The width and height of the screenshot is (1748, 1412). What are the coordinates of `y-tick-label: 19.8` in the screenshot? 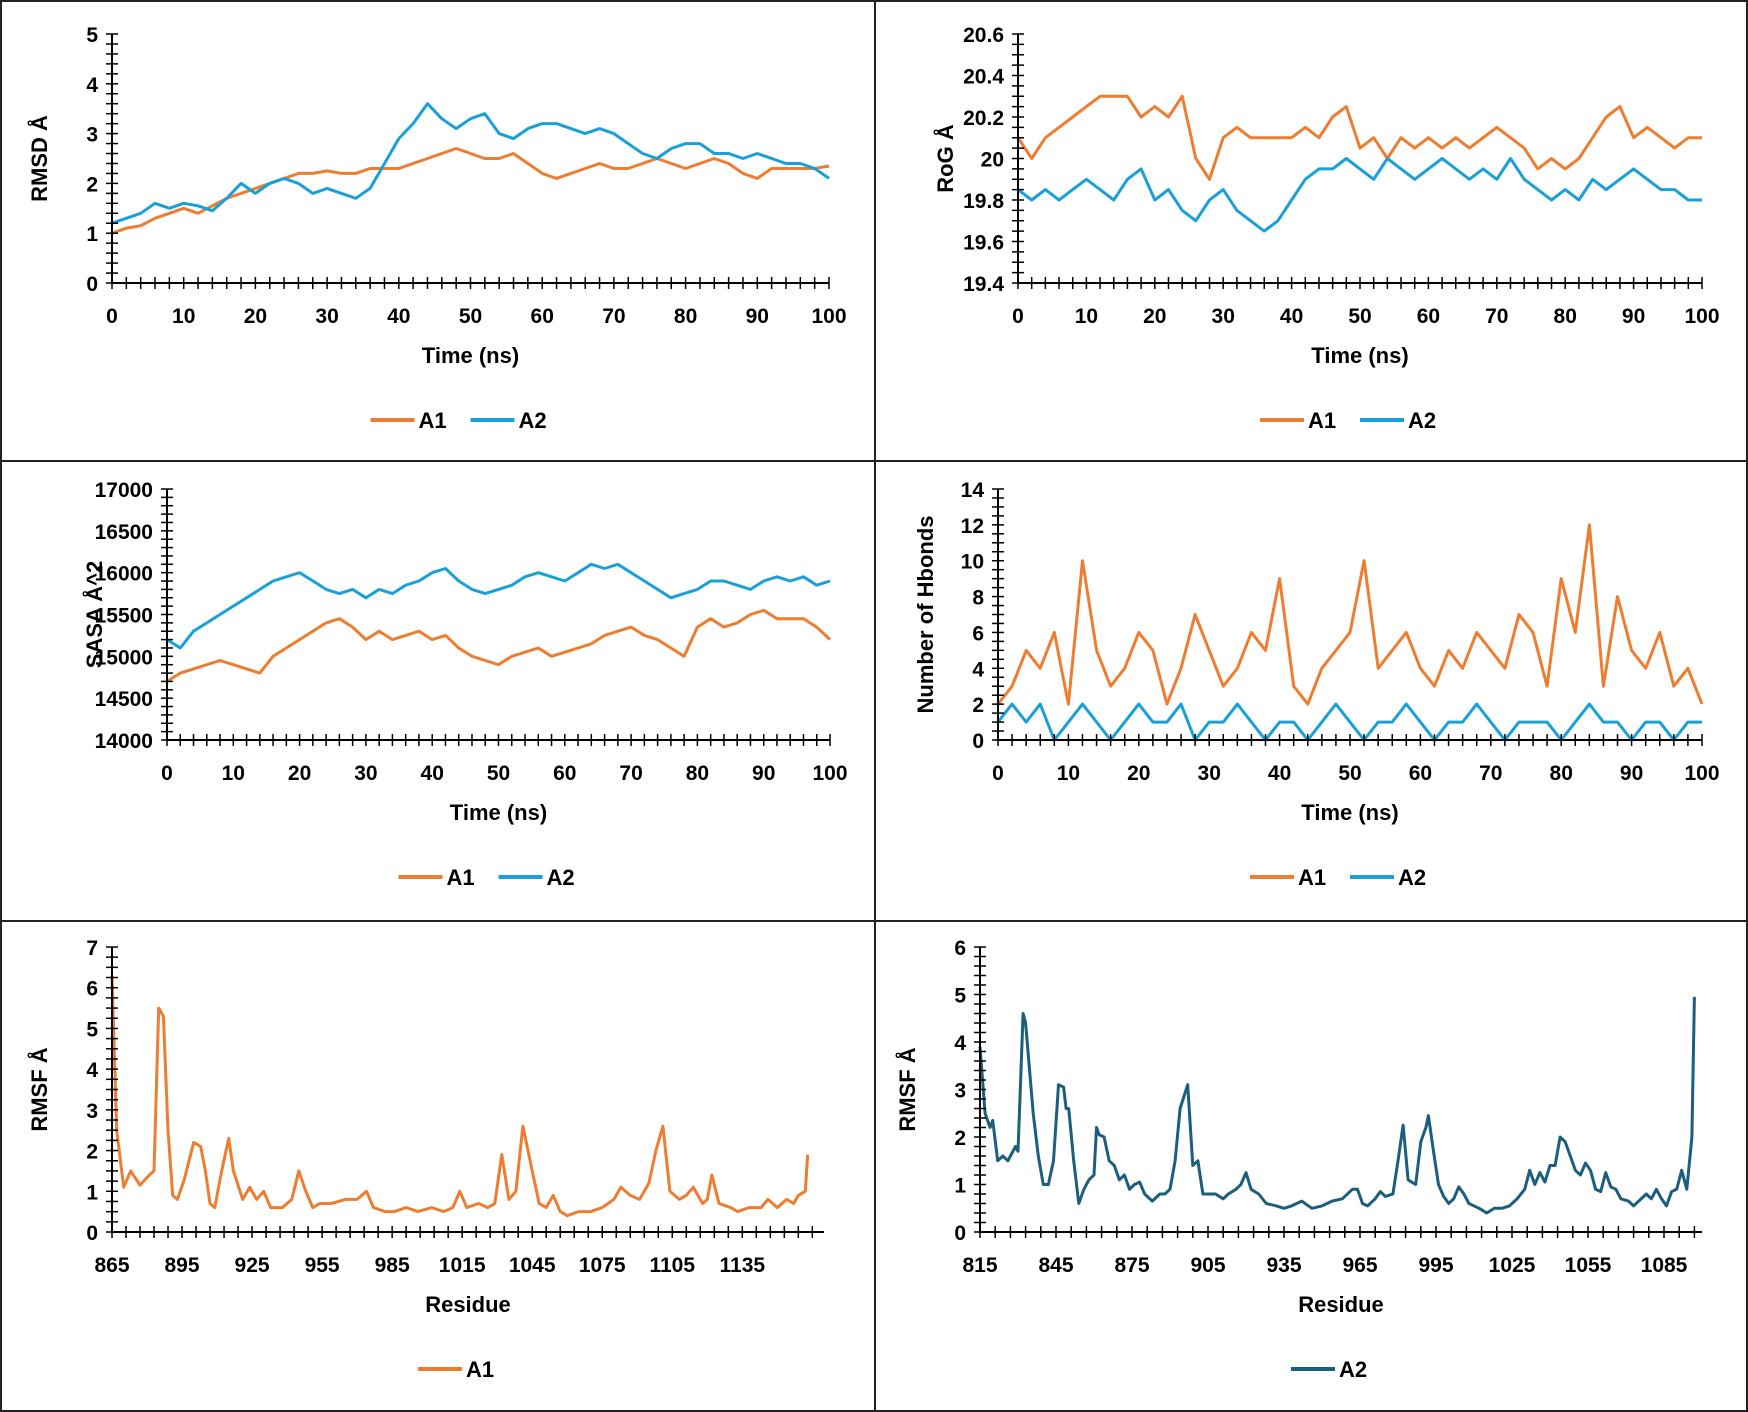 It's located at (983, 201).